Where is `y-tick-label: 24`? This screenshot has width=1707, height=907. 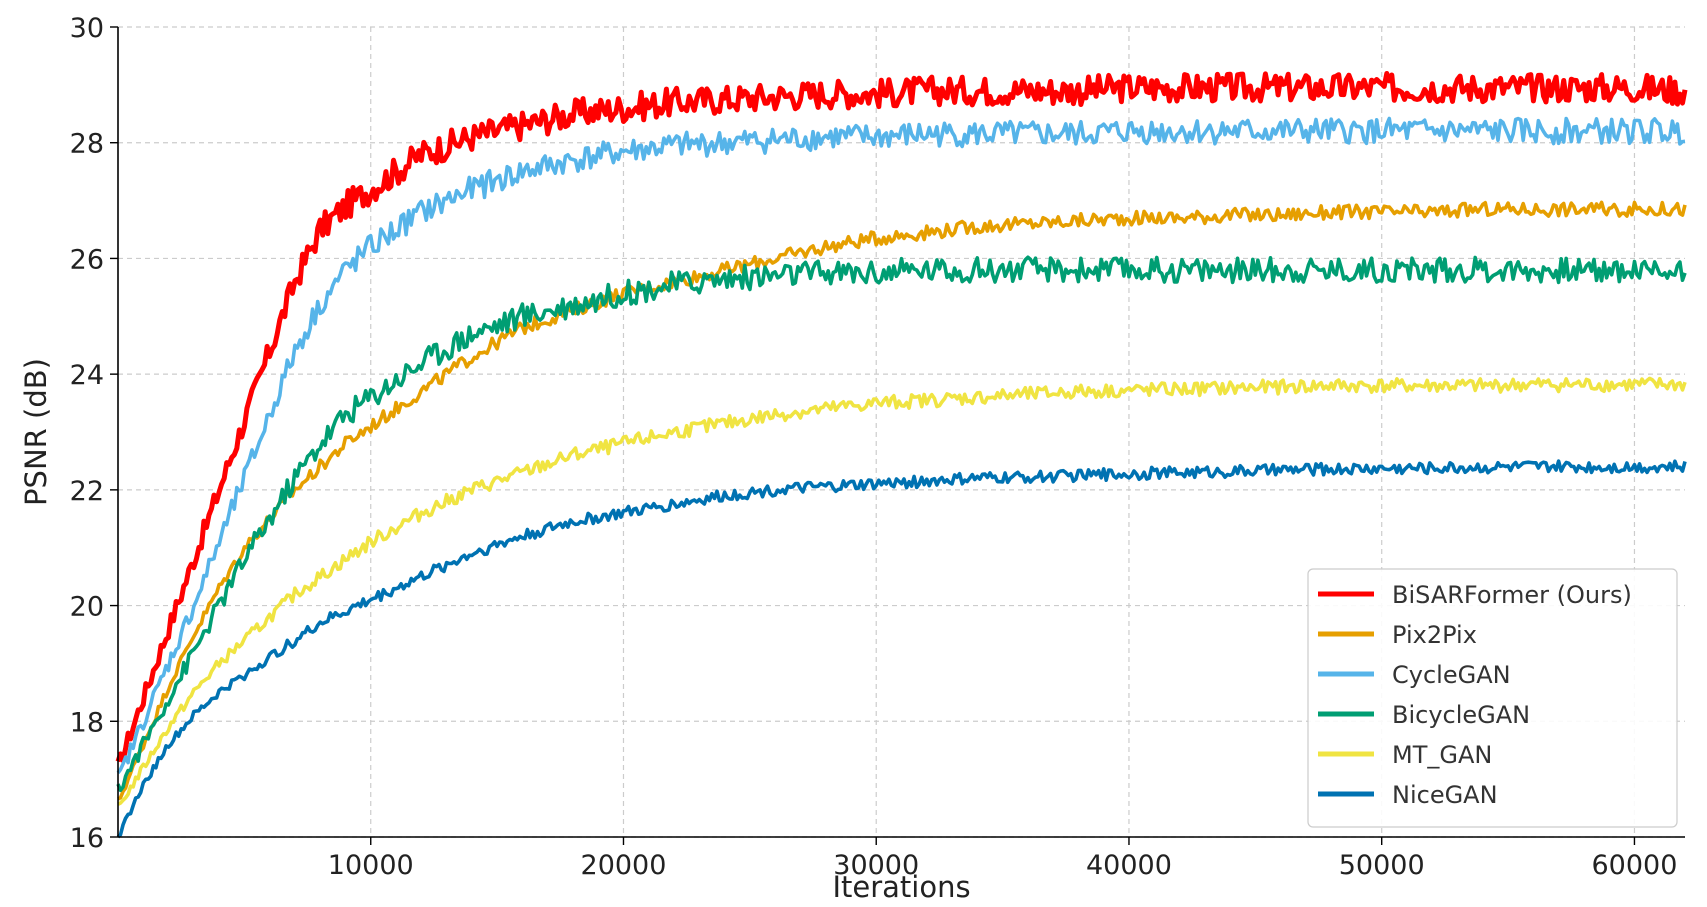
y-tick-label: 24 is located at coordinates (87, 375).